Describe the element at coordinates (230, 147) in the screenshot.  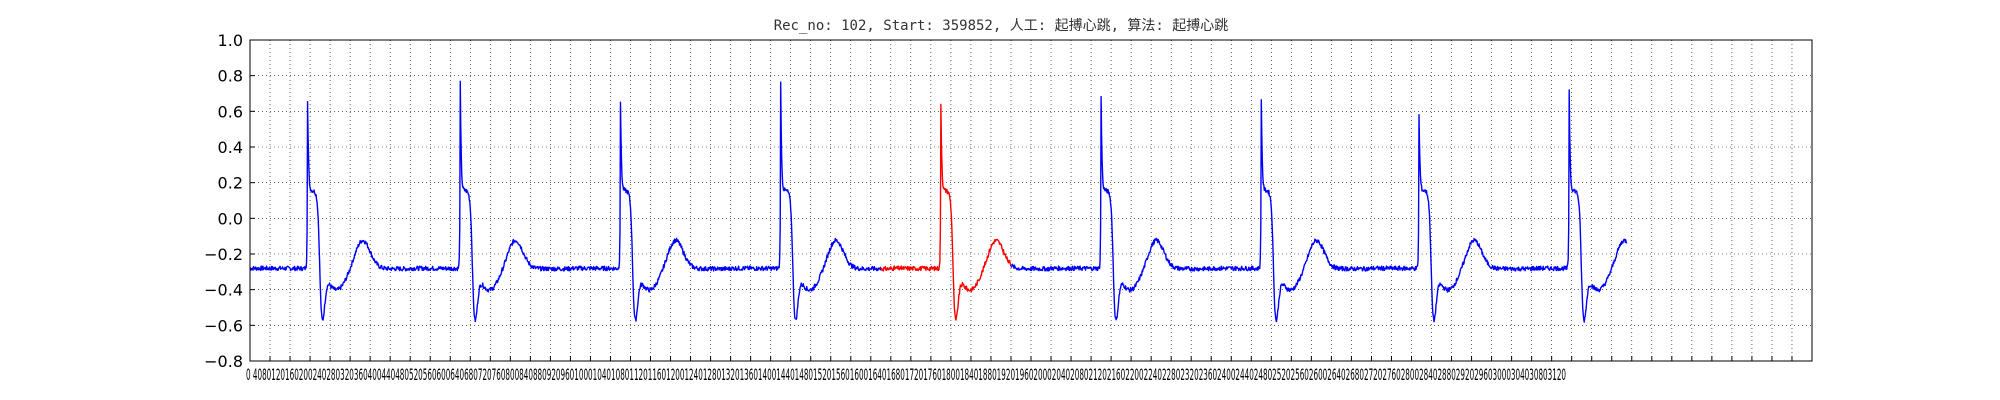
I see `y-tick-label: 0.4` at that location.